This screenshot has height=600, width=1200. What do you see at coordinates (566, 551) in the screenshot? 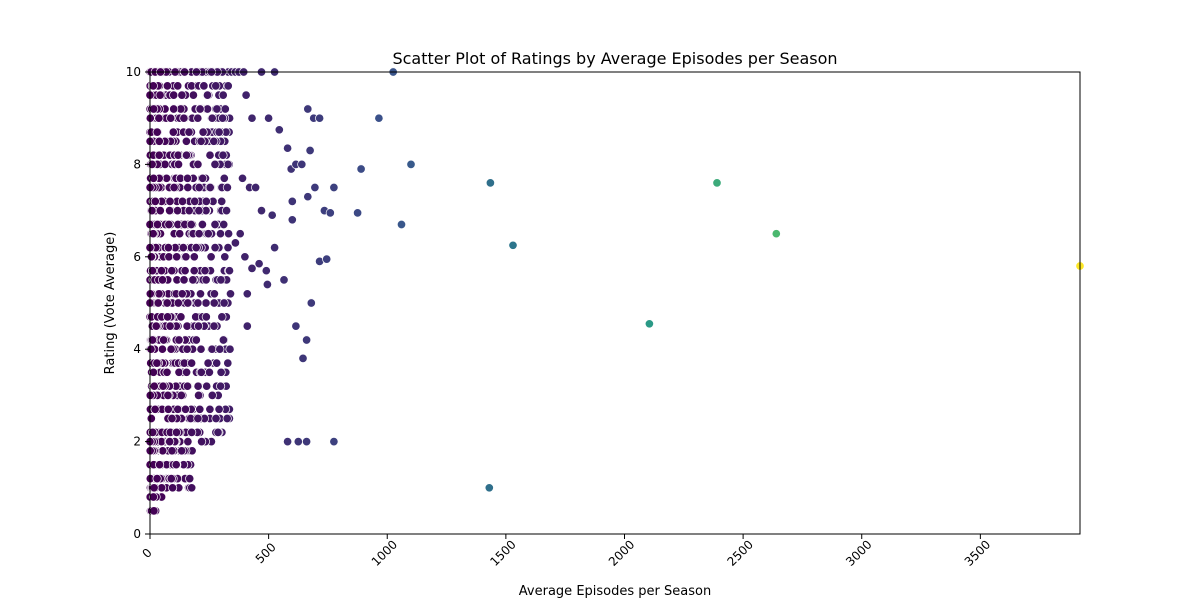
I see `x-axis: 0 500 1000 1500 2000 2500 3000 3500` at bounding box center [566, 551].